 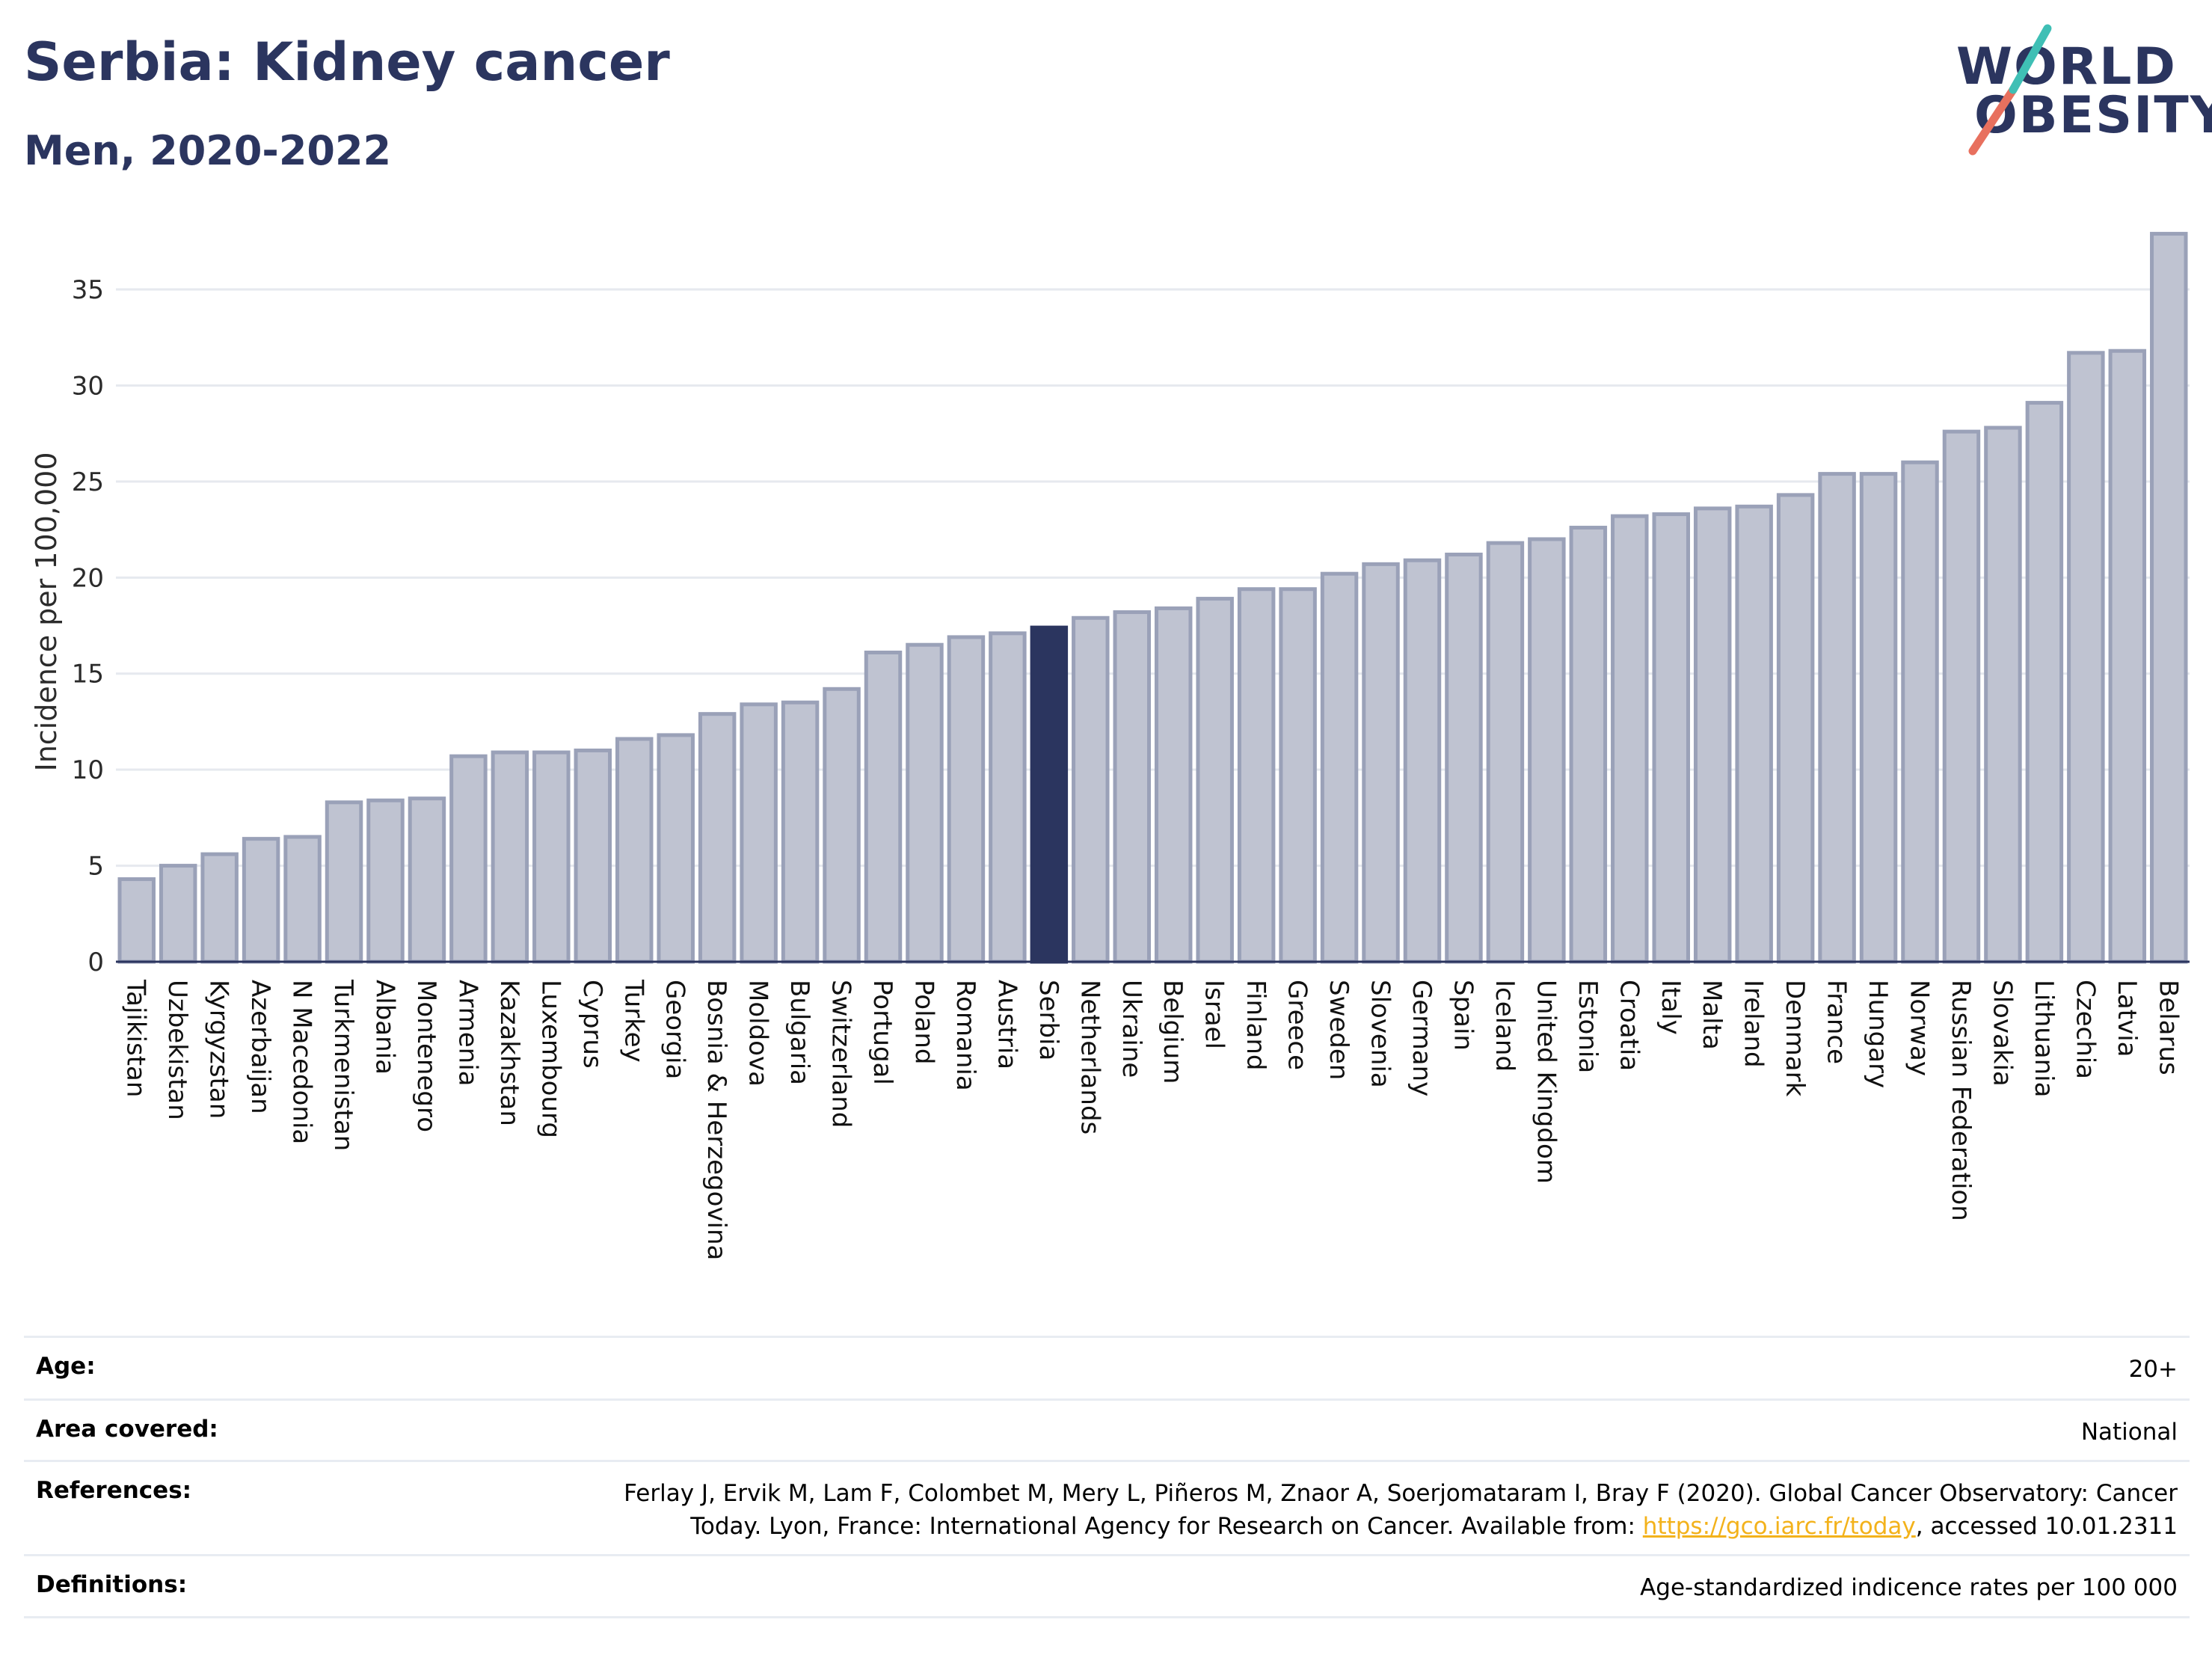 What do you see at coordinates (758, 1033) in the screenshot?
I see `x-tick-label: Moldova` at bounding box center [758, 1033].